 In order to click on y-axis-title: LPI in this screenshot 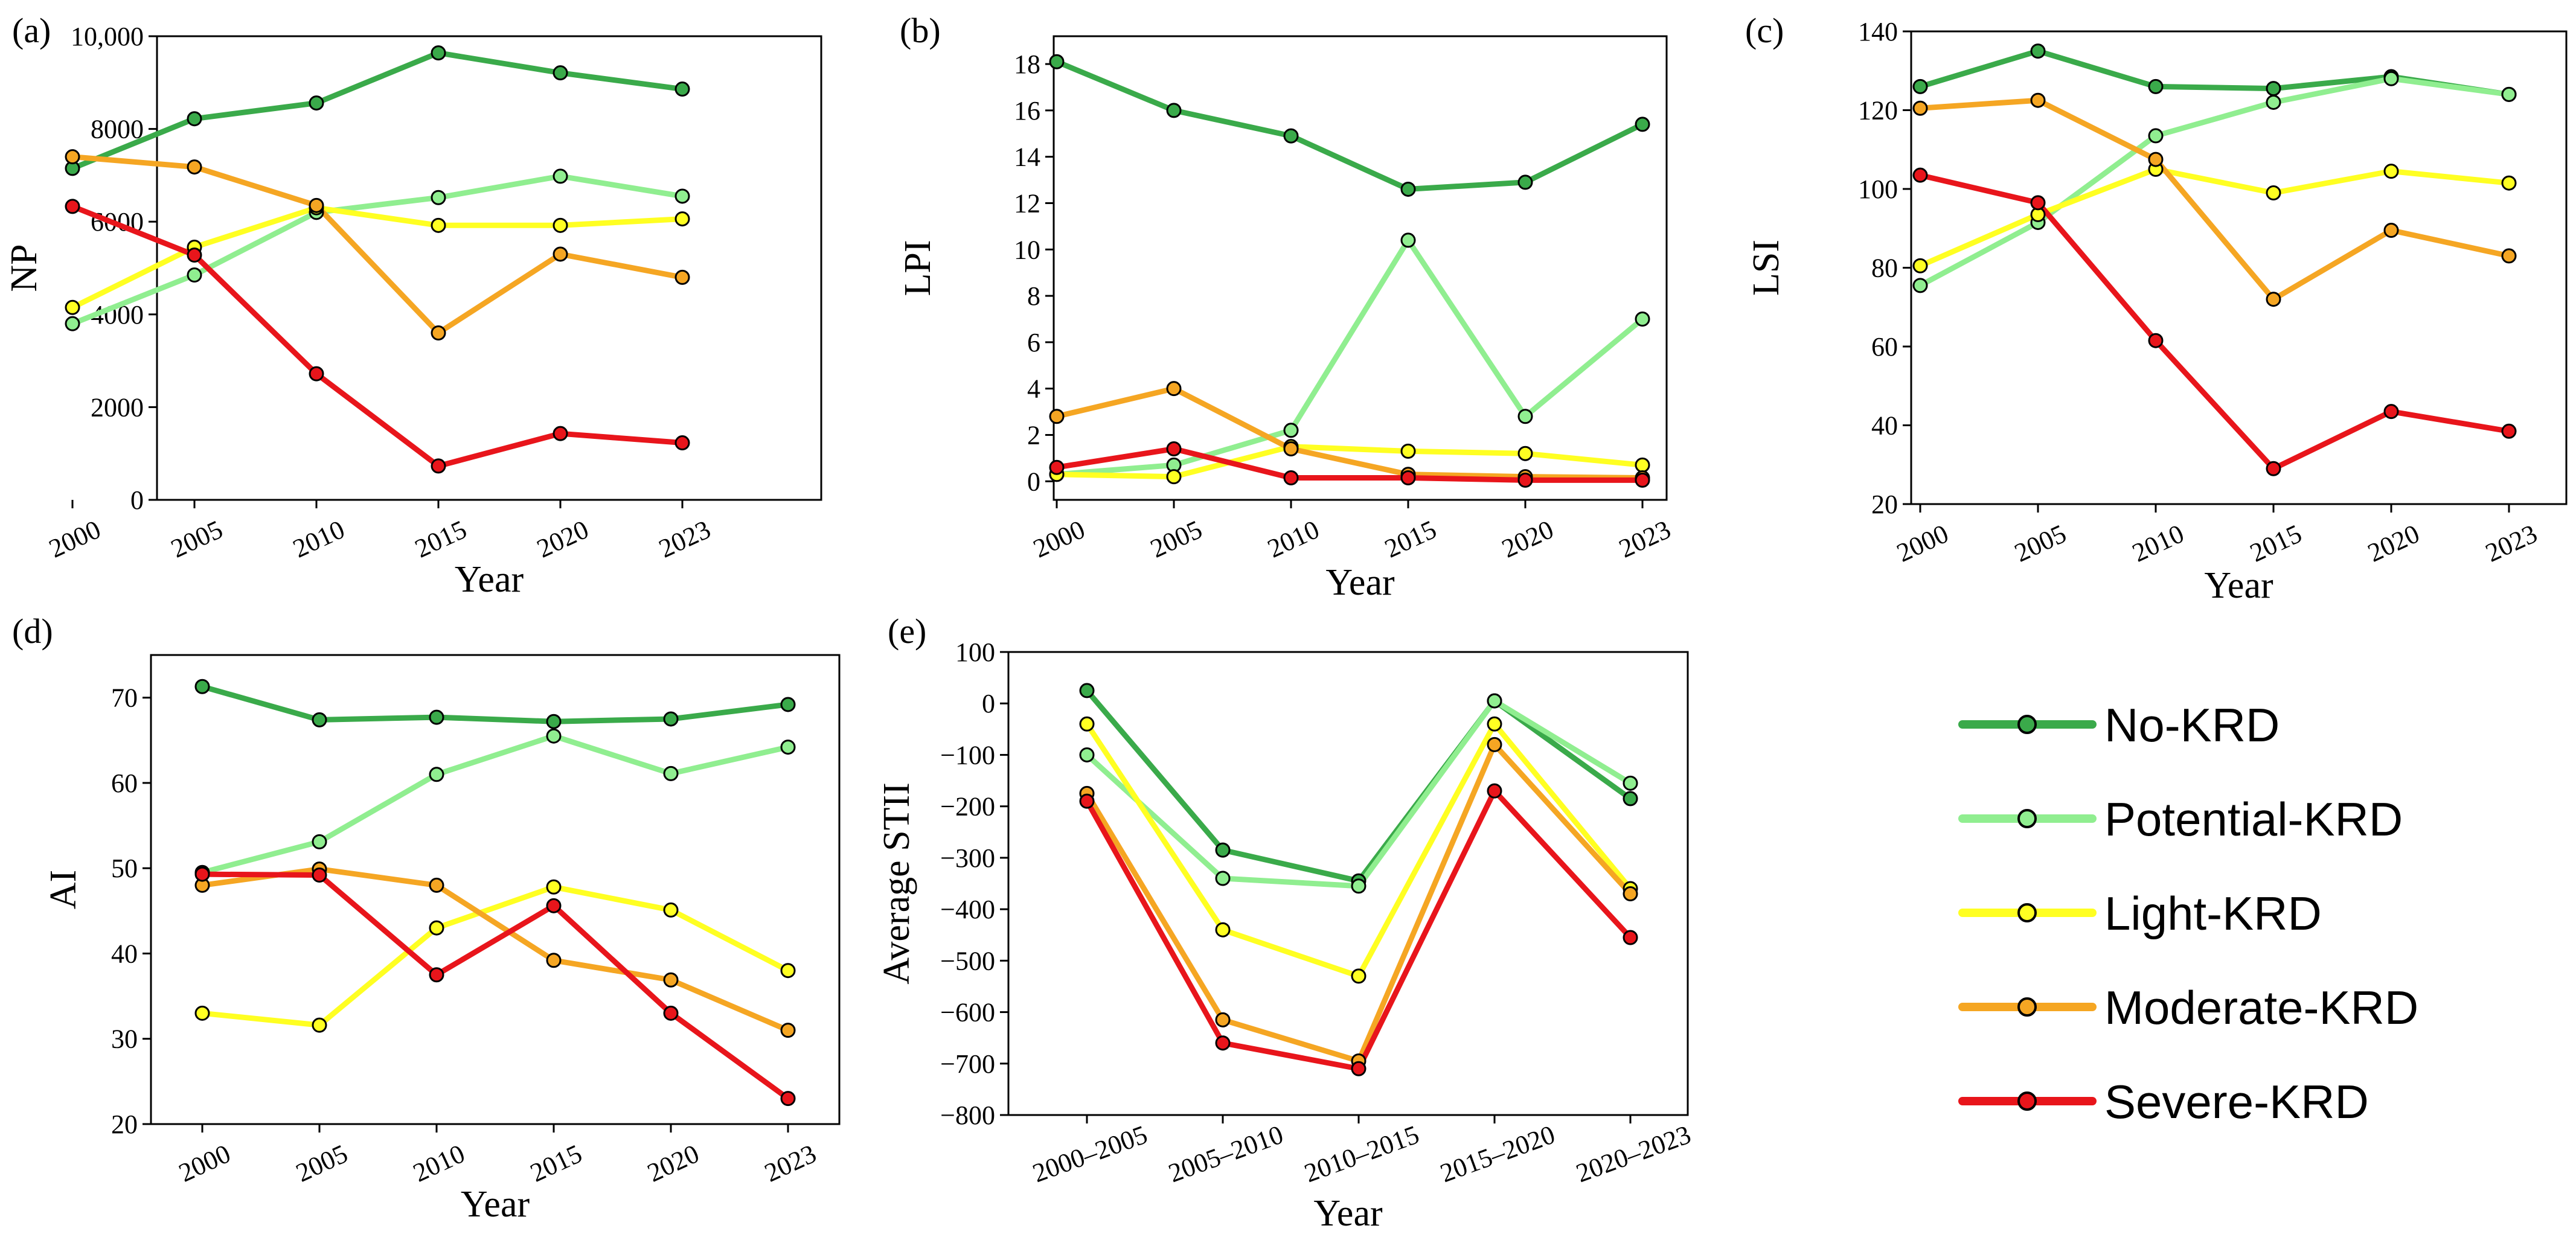, I will do `click(917, 268)`.